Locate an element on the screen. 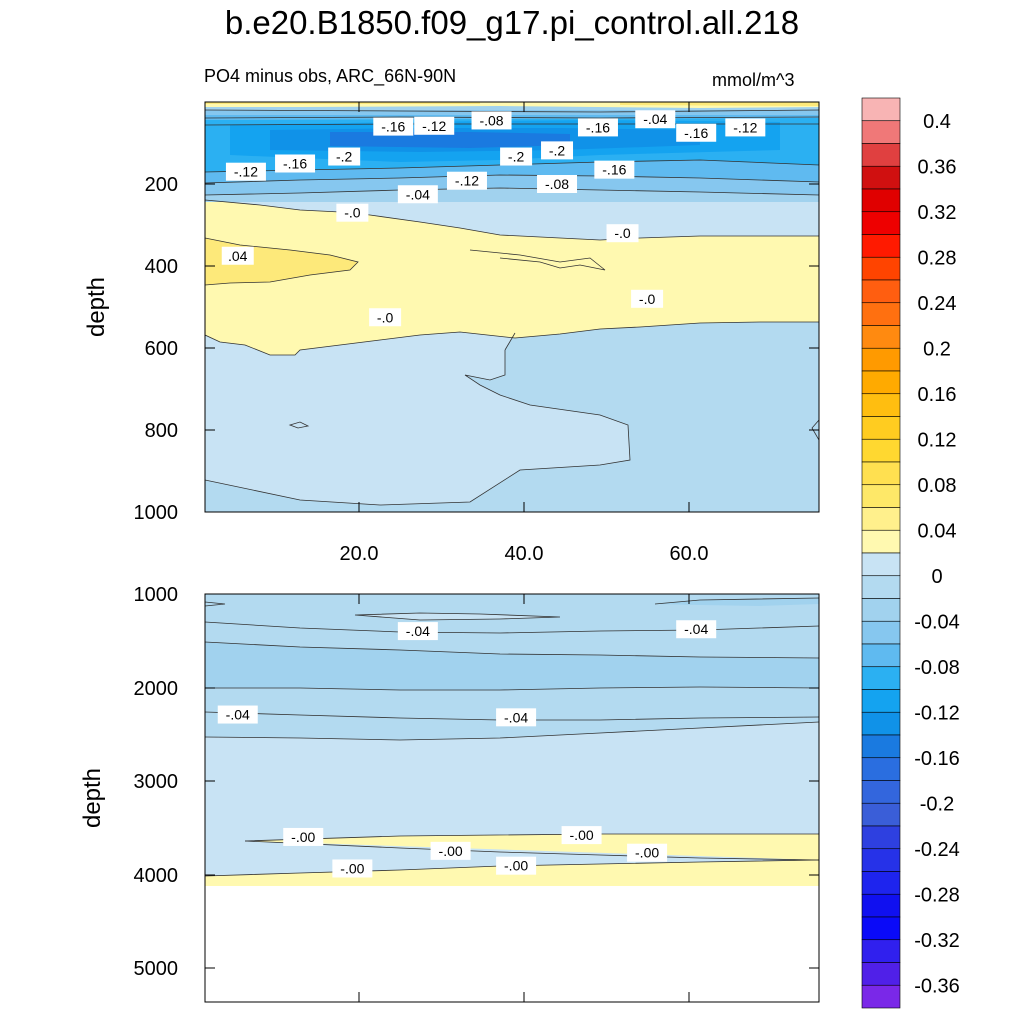 This screenshot has width=1024, height=1024. region-neg-0.06 is located at coordinates (512, 666).